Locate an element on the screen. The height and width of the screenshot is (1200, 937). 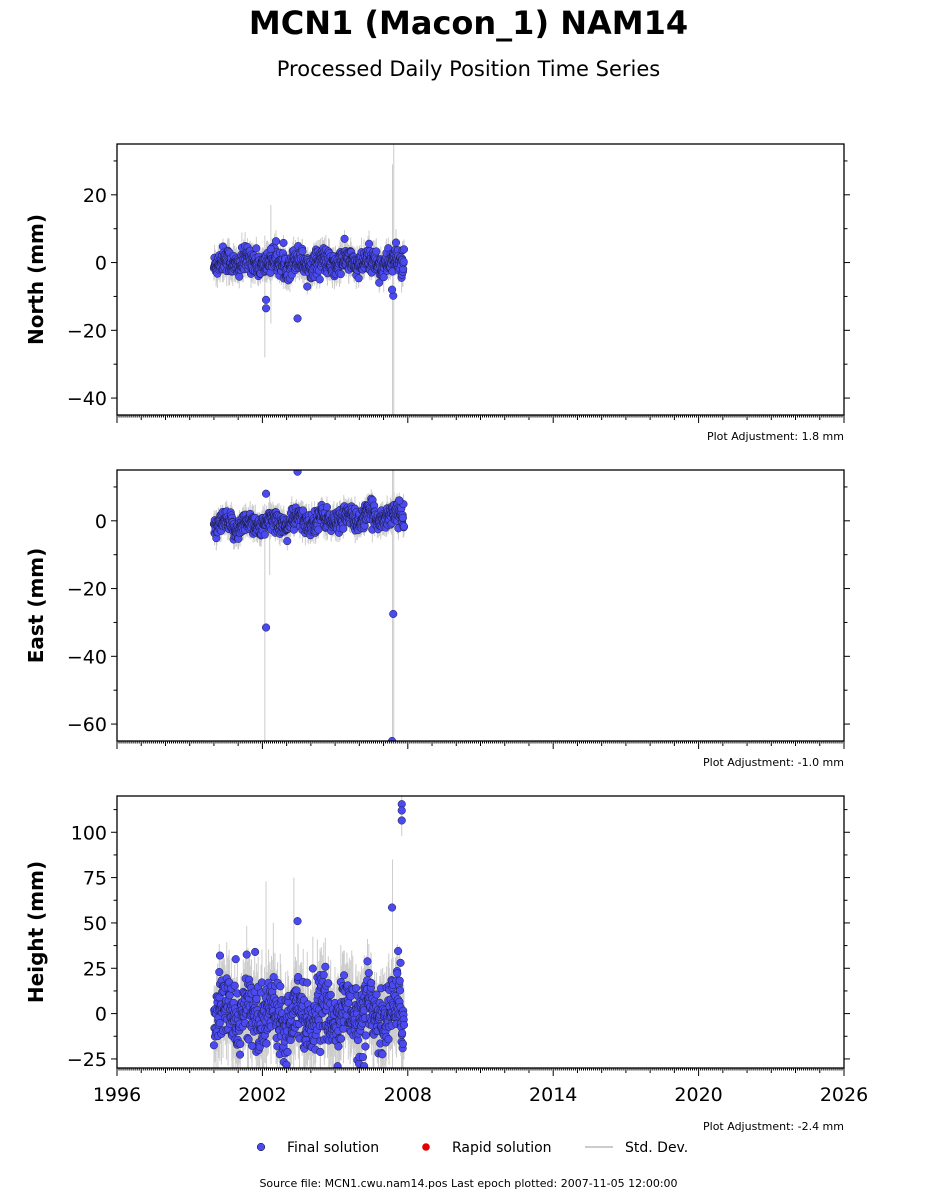
east-y-axis-label: East (mm) is located at coordinates (36, 606).